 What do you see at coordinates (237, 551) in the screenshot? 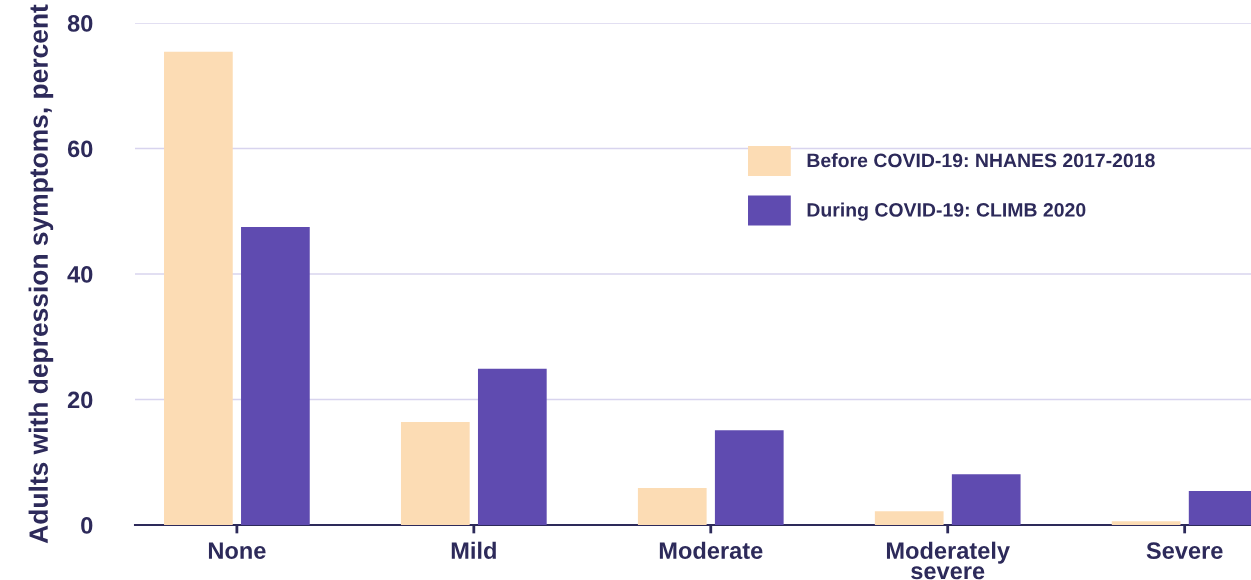
I see `x-tick-label: None` at bounding box center [237, 551].